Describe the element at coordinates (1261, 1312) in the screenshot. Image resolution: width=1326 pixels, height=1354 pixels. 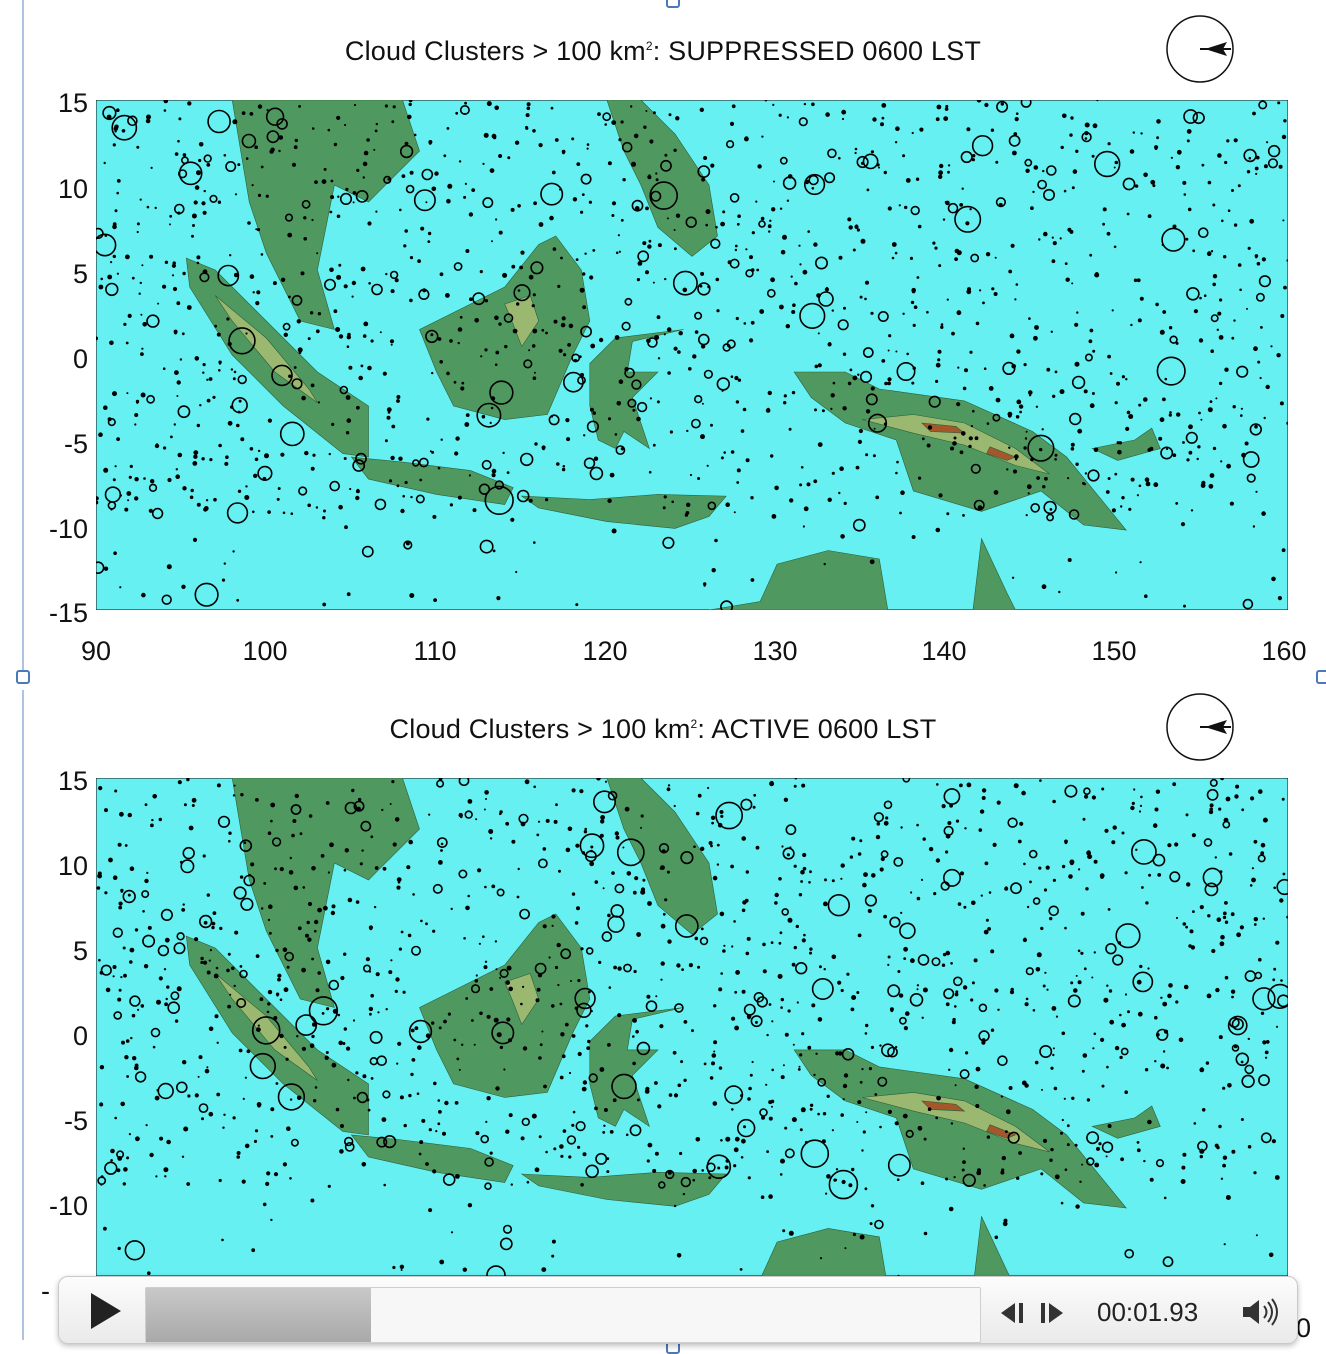
I see `volume-icon` at that location.